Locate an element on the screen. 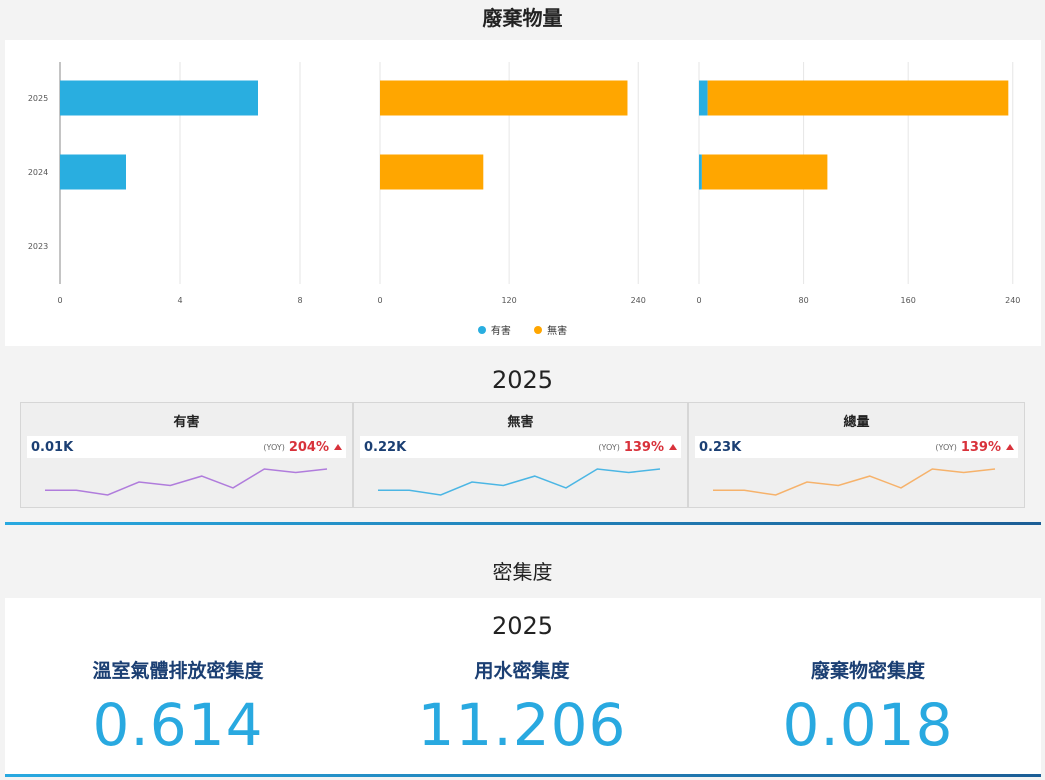 The height and width of the screenshot is (780, 1045). legend-dot-non-hazardous is located at coordinates (538, 329).